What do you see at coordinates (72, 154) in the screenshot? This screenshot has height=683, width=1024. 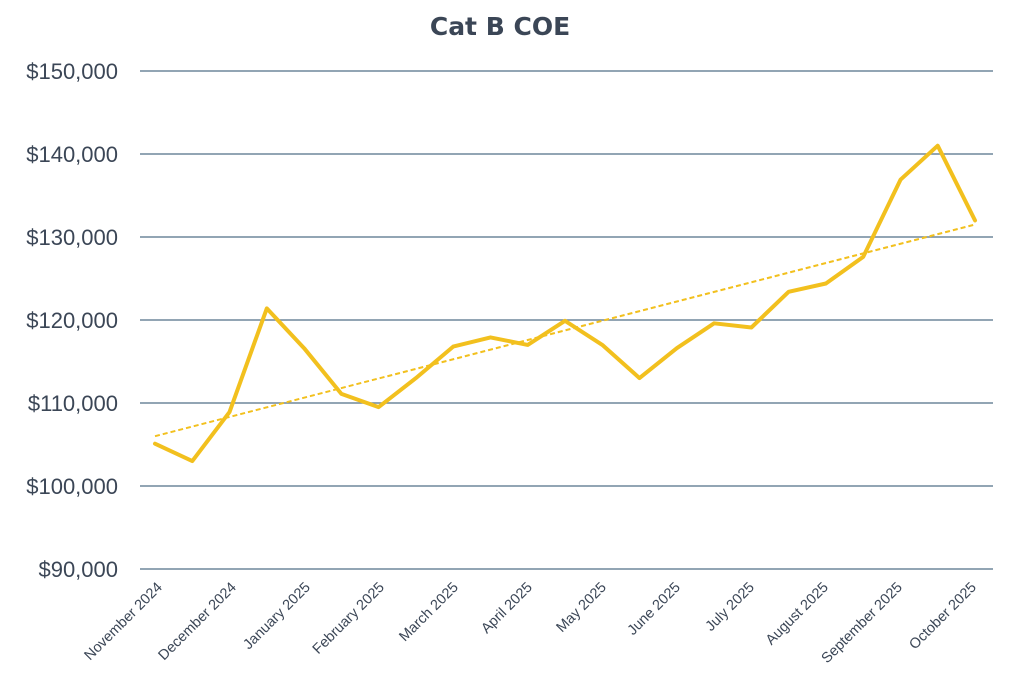 I see `y-tick-label: $140,000` at bounding box center [72, 154].